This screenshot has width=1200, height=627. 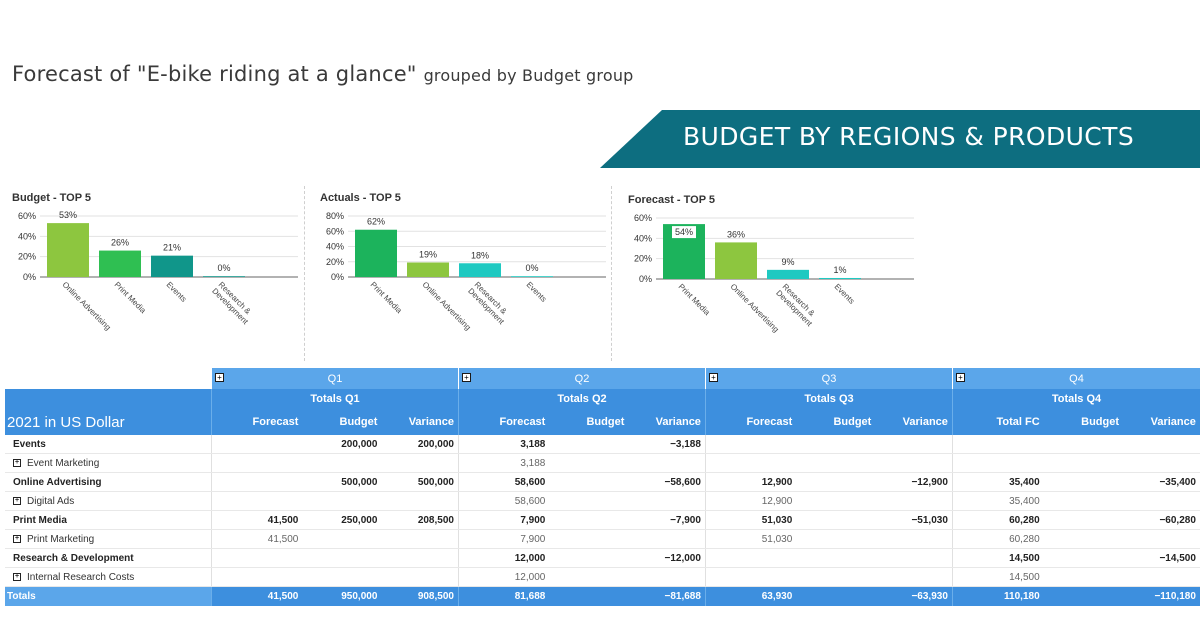 What do you see at coordinates (787, 262) in the screenshot?
I see `data-label: 9%` at bounding box center [787, 262].